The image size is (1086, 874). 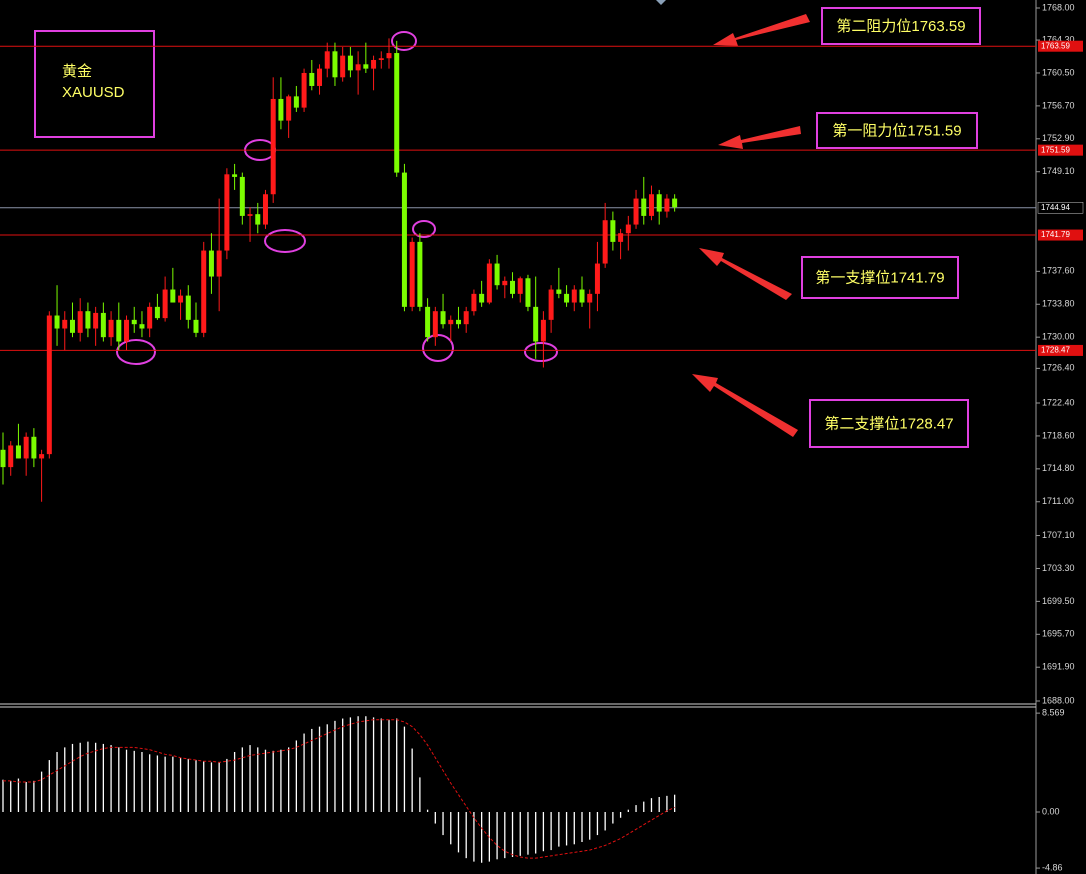 What do you see at coordinates (1055, 234) in the screenshot?
I see `price-tag-label: 1741.79` at bounding box center [1055, 234].